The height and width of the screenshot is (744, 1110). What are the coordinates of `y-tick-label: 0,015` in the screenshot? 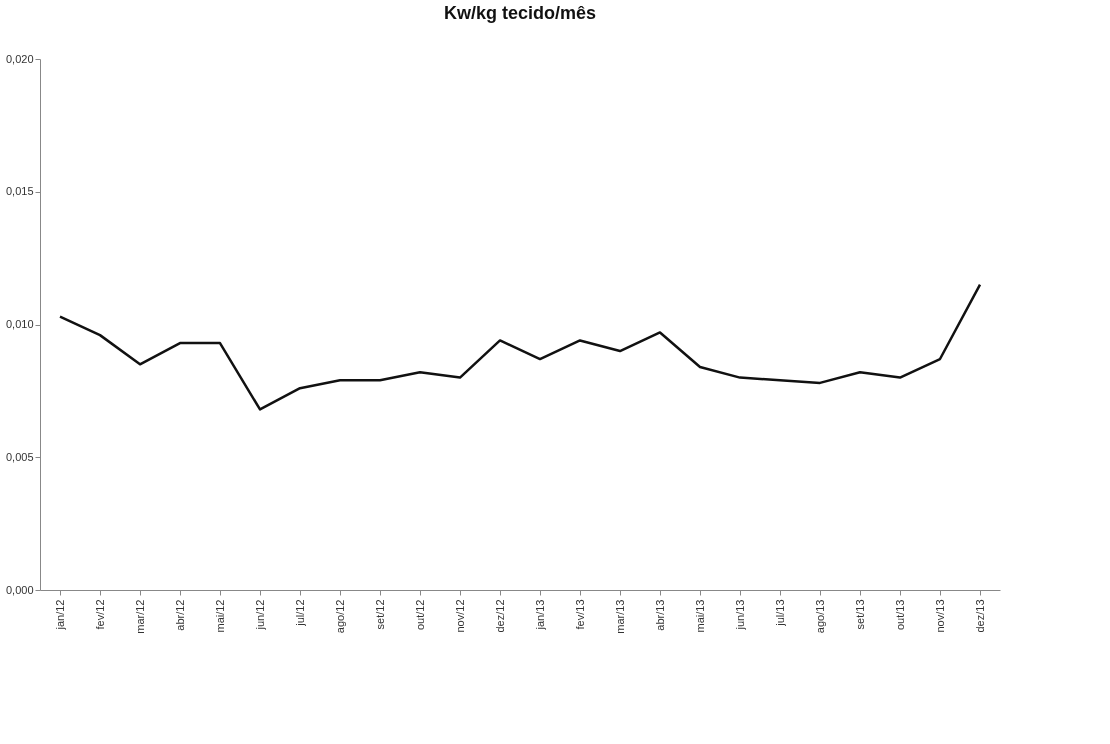 It's located at (19, 191).